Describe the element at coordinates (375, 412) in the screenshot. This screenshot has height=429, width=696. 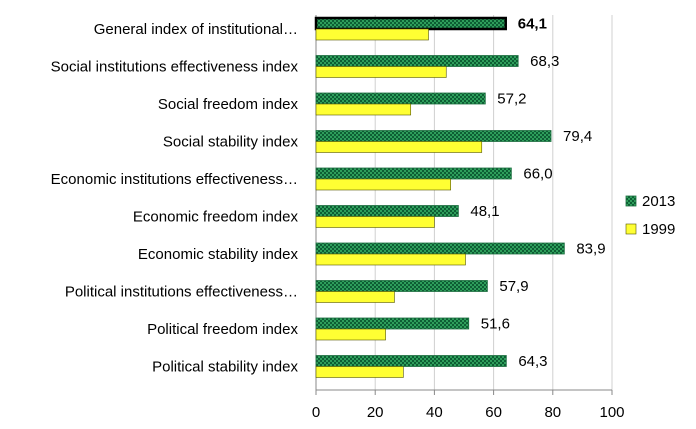
I see `x-tick-label: 20` at that location.